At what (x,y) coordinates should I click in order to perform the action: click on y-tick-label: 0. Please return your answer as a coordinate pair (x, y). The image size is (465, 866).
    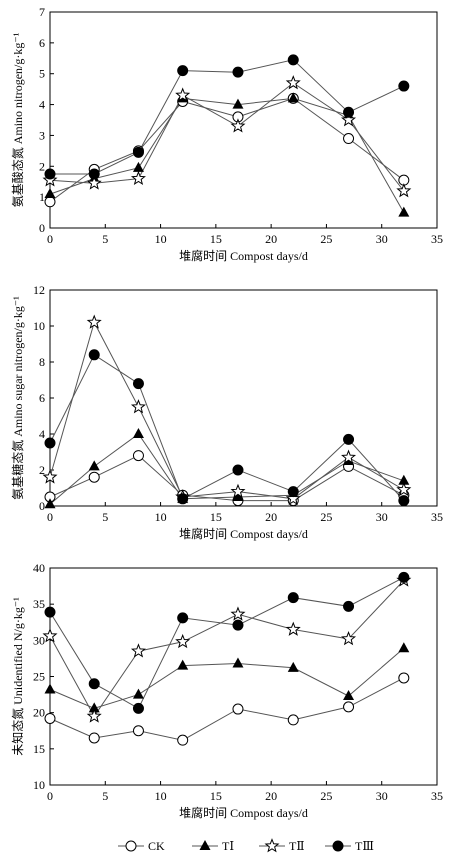
    Looking at the image, I should click on (42, 228).